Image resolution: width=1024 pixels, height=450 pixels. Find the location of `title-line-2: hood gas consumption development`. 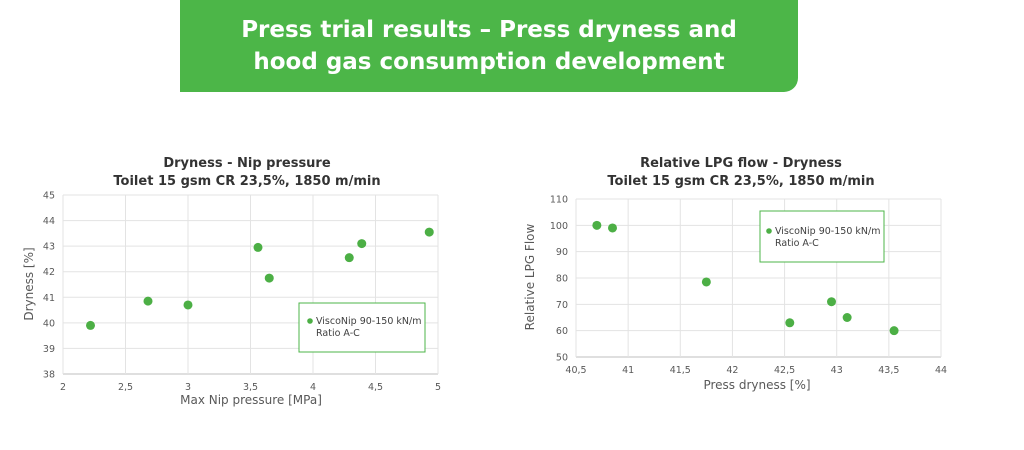

title-line-2: hood gas consumption development is located at coordinates (489, 62).